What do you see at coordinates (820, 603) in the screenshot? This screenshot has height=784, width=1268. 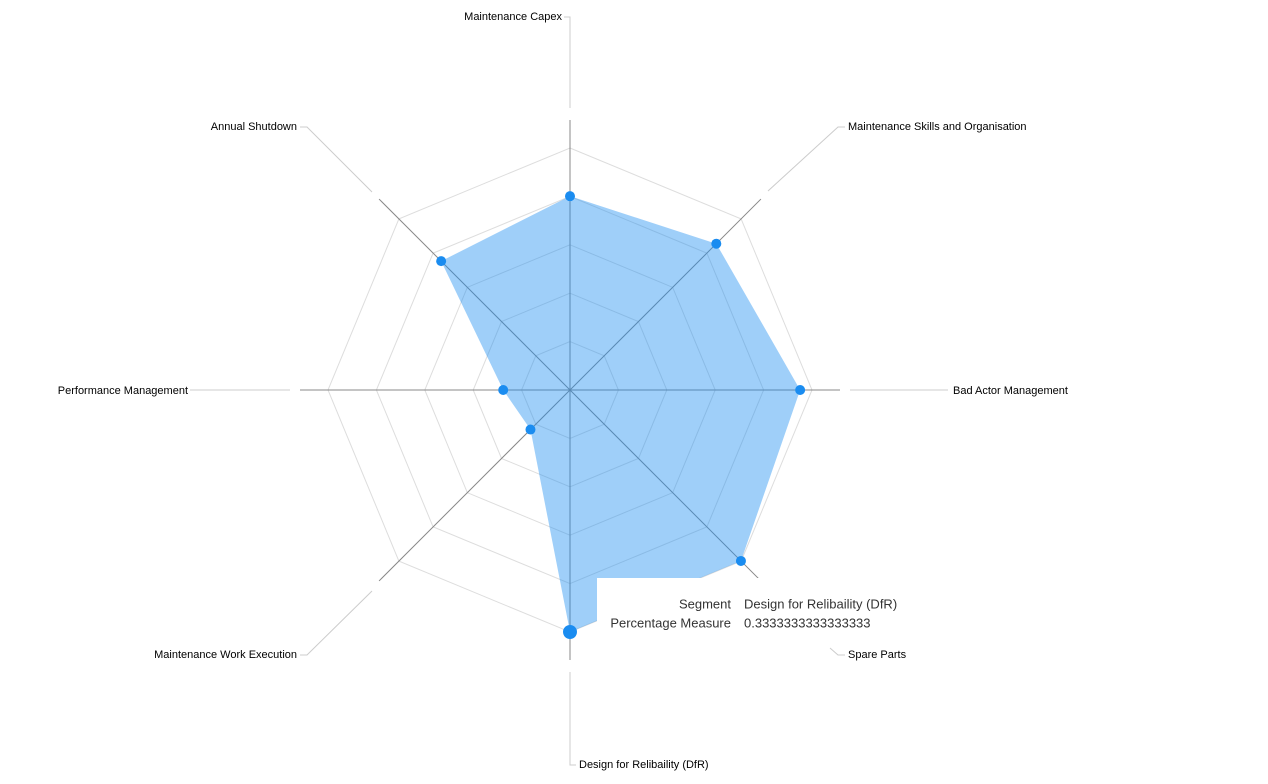 I see `tooltip-value: Design for Relibaility (DfR)` at bounding box center [820, 603].